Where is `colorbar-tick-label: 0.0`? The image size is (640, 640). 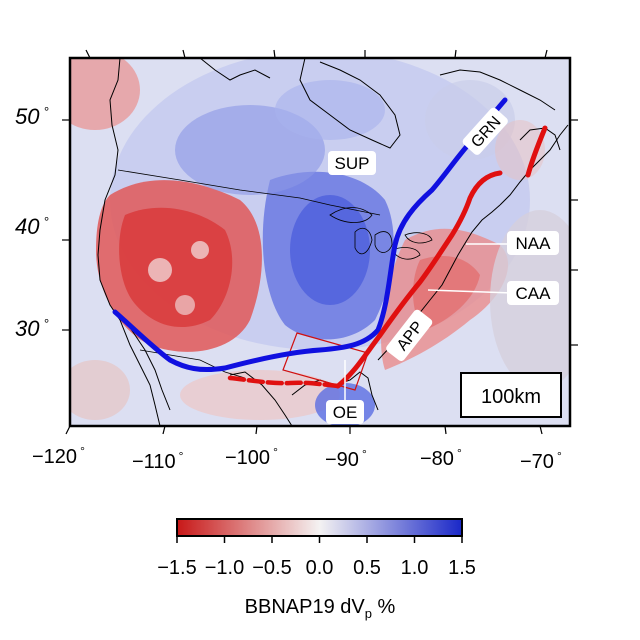
colorbar-tick-label: 0.0 is located at coordinates (320, 568).